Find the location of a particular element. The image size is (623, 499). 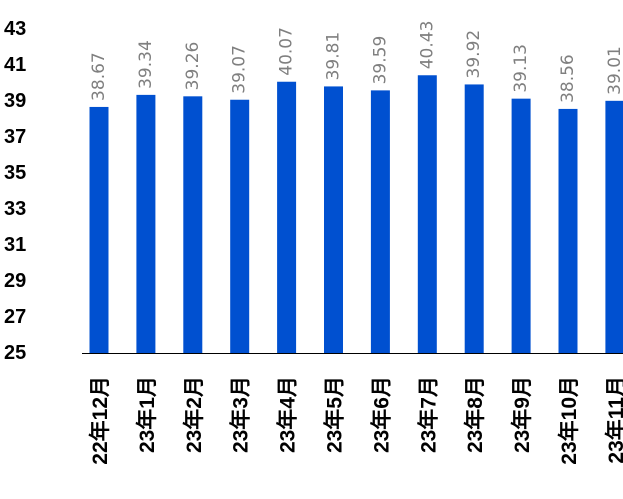

y-tick-label: 37 is located at coordinates (15, 137).